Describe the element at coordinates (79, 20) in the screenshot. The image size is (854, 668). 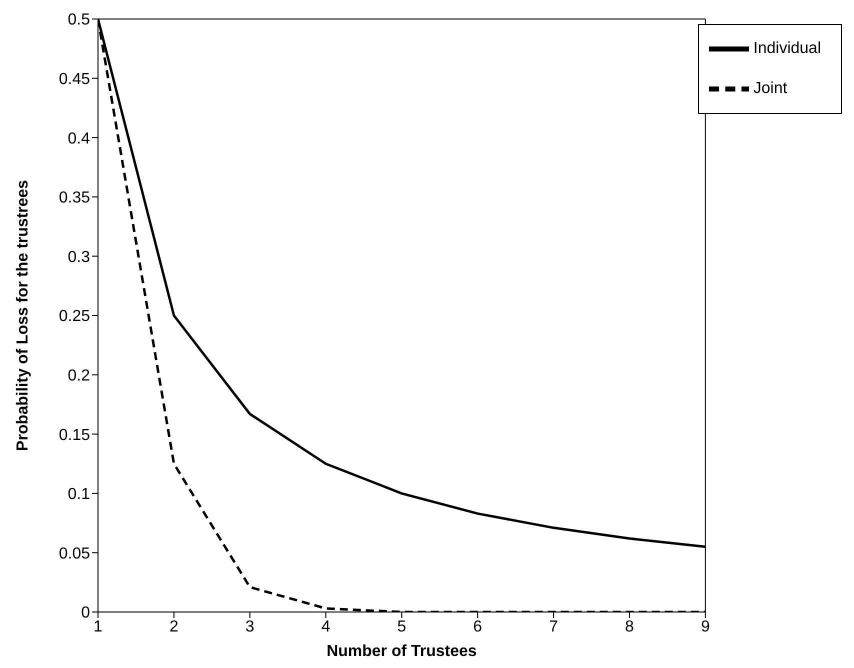
I see `y-tick-label: 0.5` at that location.